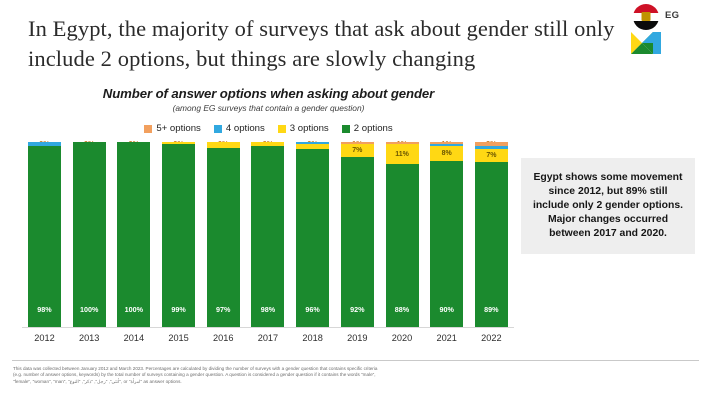  What do you see at coordinates (245, 128) in the screenshot?
I see `legend-label-4: 4 options` at bounding box center [245, 128].